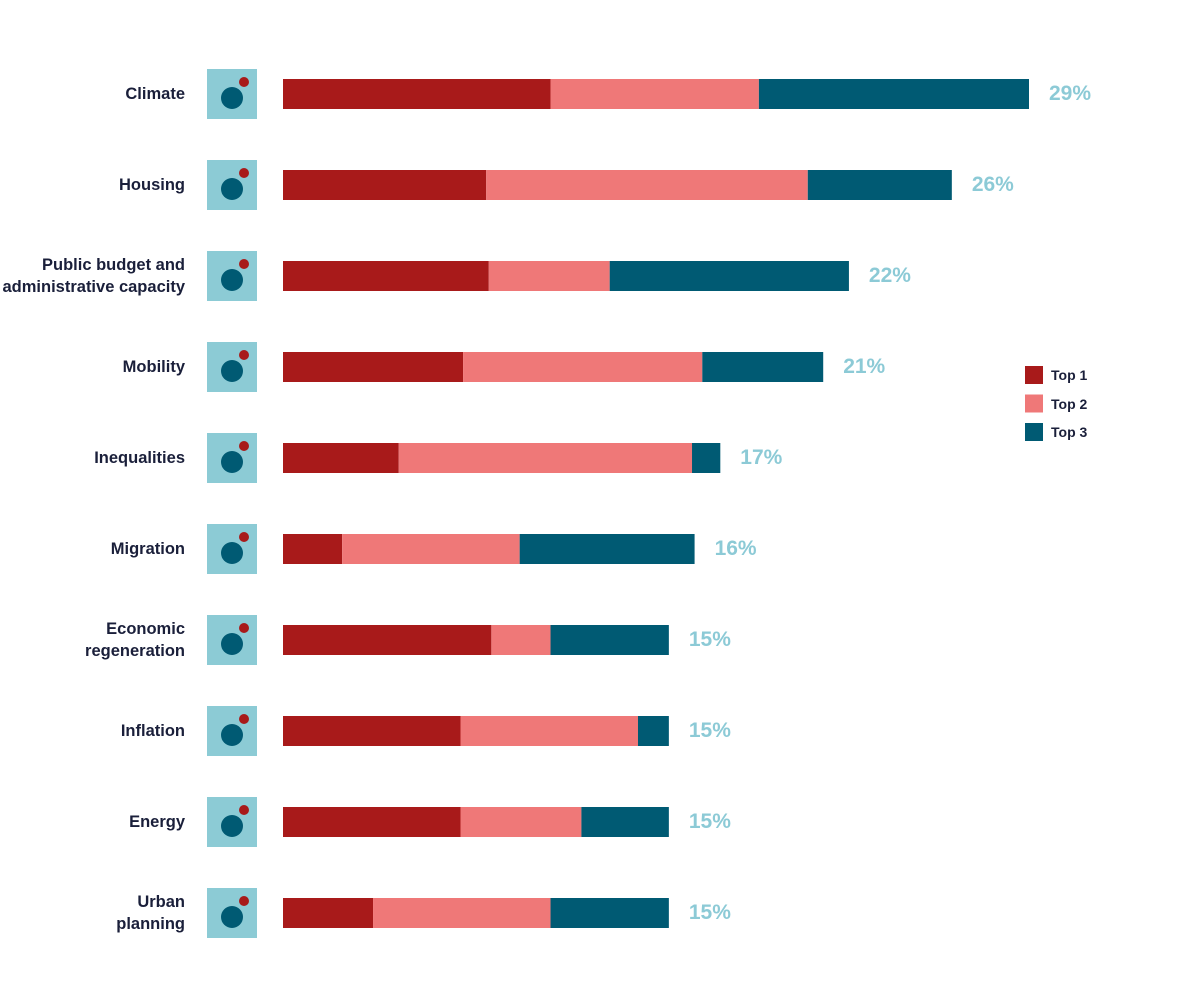 The width and height of the screenshot is (1192, 1006). What do you see at coordinates (864, 366) in the screenshot?
I see `total-label: 21%` at bounding box center [864, 366].